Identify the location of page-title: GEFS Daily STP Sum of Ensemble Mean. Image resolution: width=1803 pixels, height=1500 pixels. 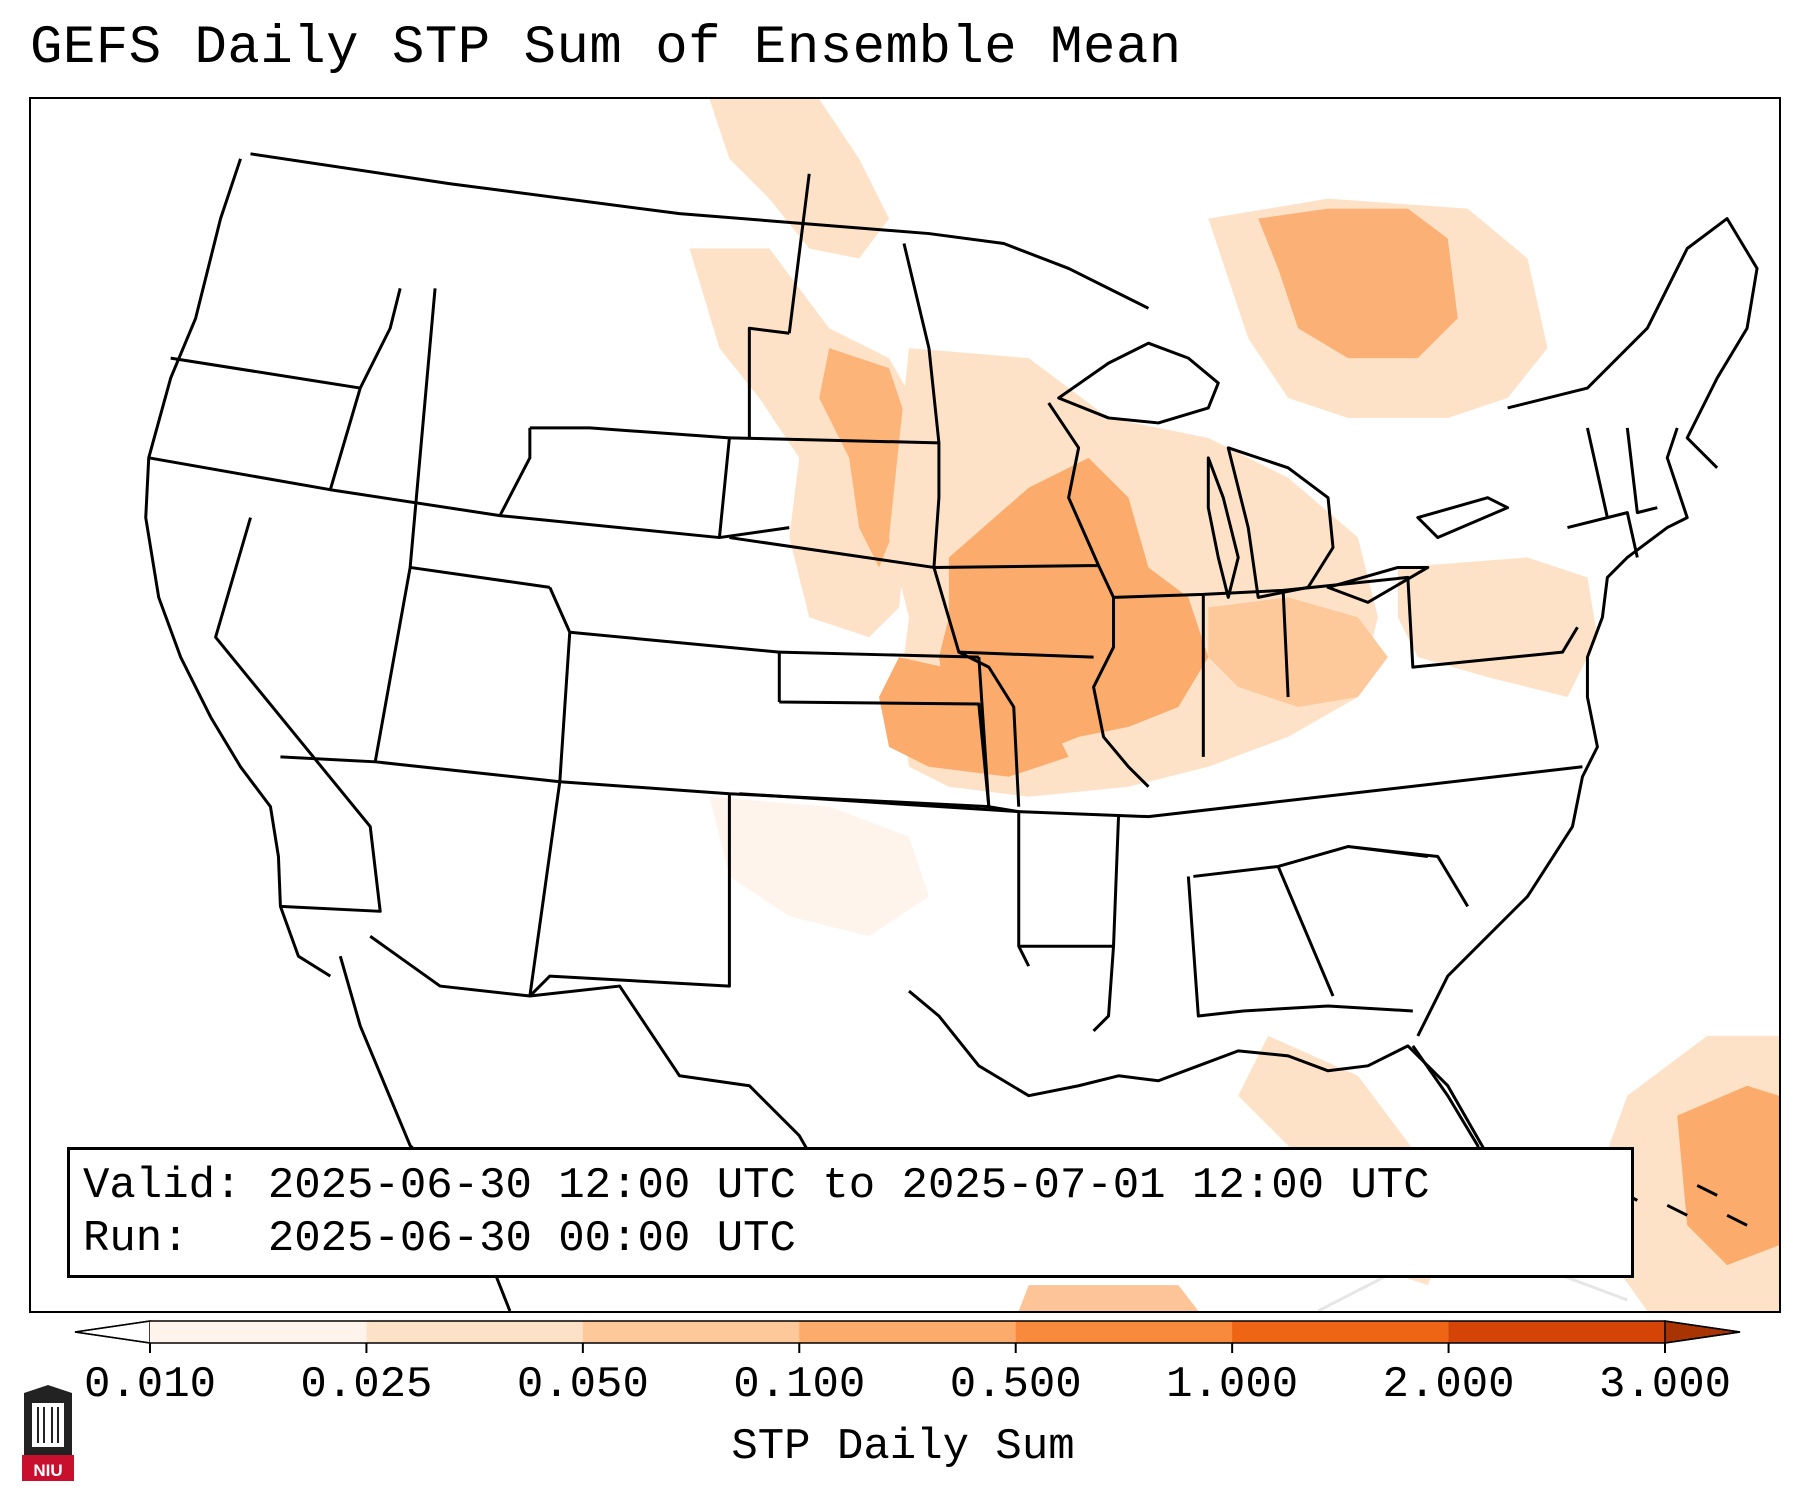
(606, 48).